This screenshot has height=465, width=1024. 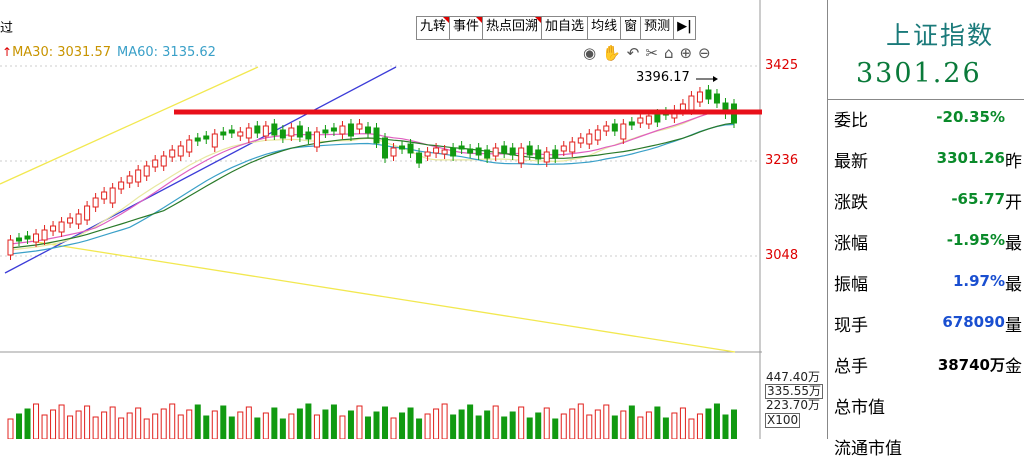 What do you see at coordinates (513, 28) in the screenshot?
I see `toolbar-hot-review: 热点回溯` at bounding box center [513, 28].